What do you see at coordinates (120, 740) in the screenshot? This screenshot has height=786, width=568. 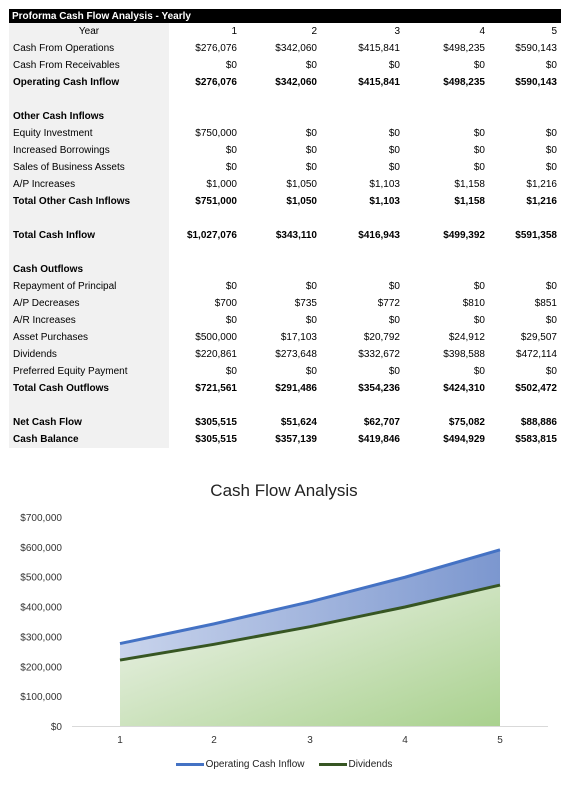 I see `x-tick-label: 1` at bounding box center [120, 740].